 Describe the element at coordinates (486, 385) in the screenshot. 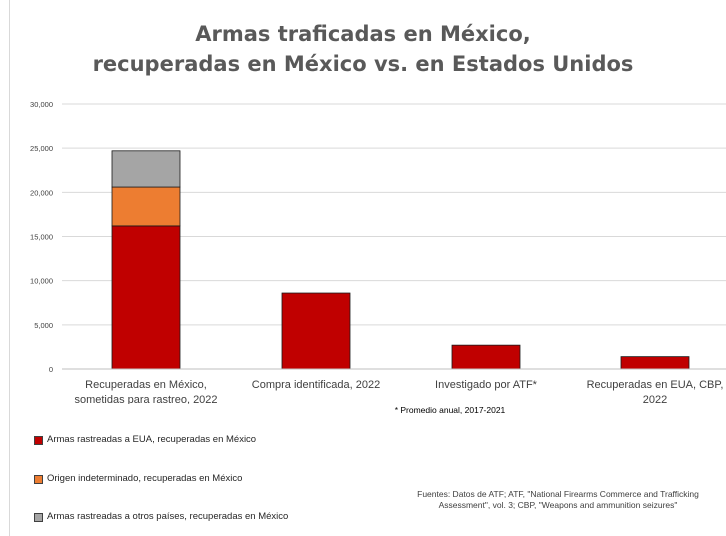

I see `x-category-label: Investigado por ATF*` at that location.